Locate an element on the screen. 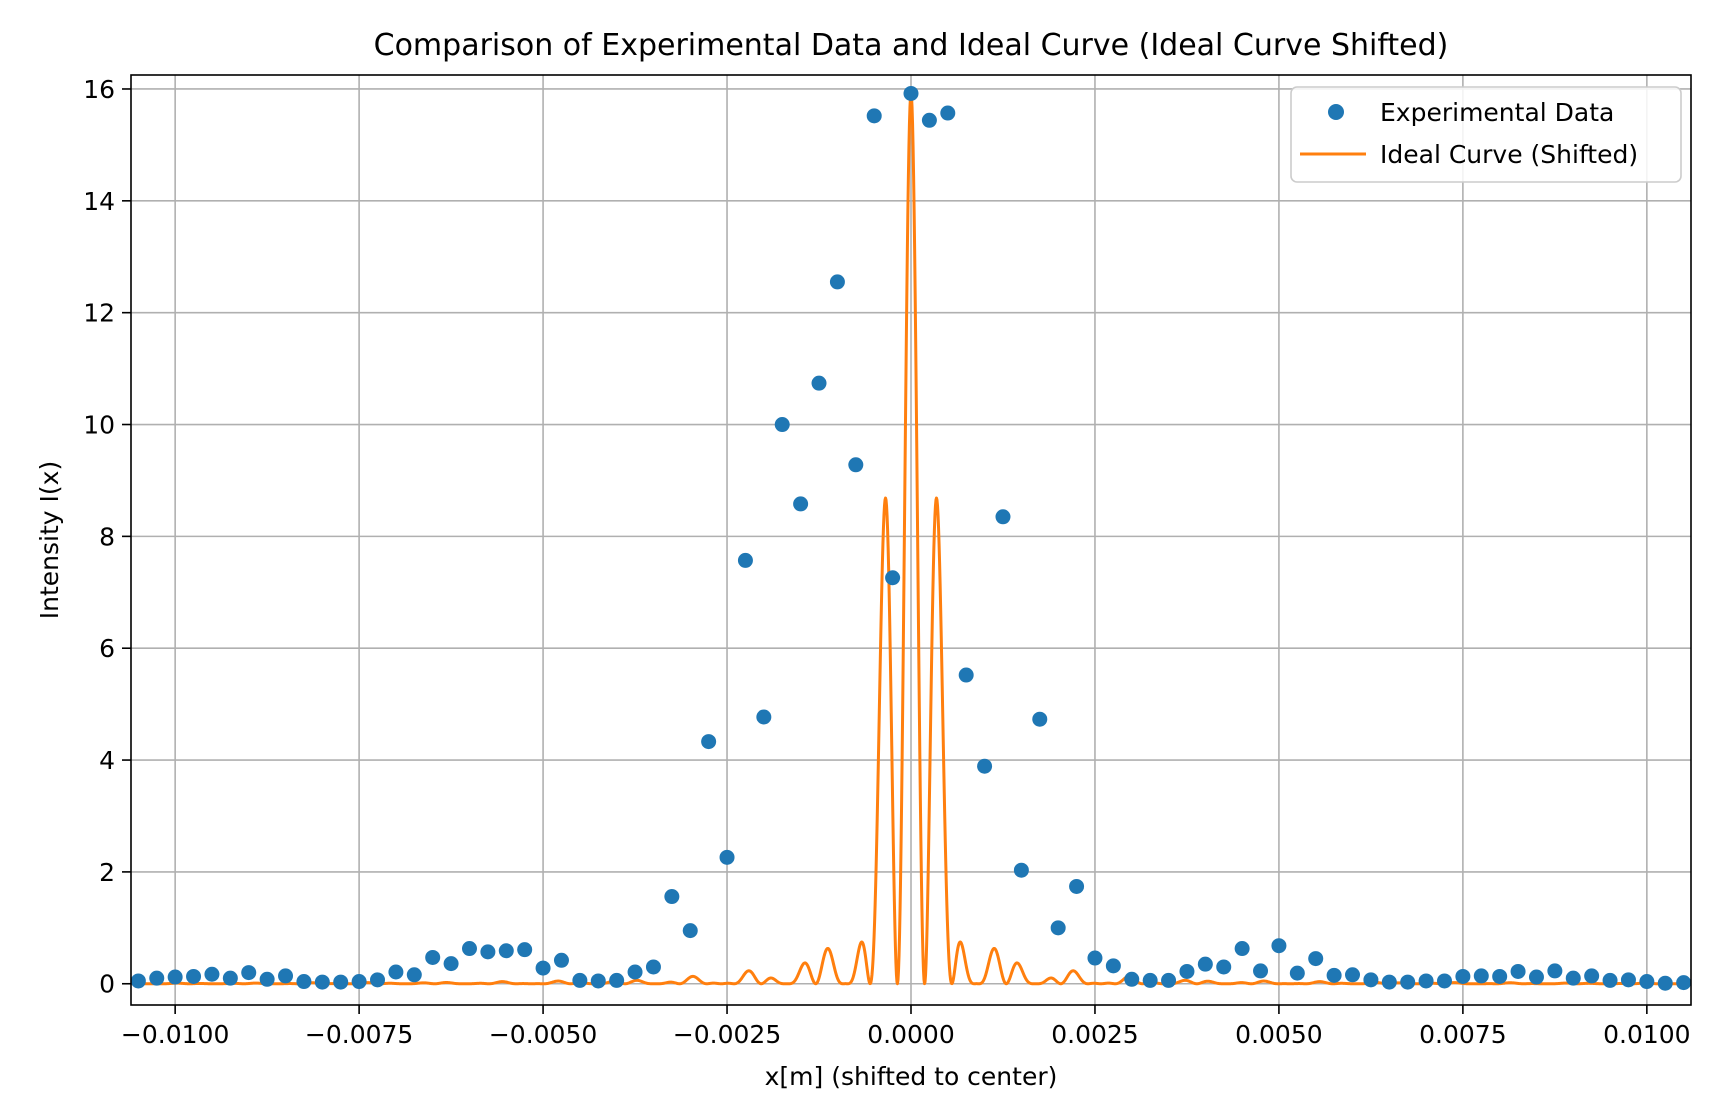 The height and width of the screenshot is (1098, 1729). y-tick-label: 16 is located at coordinates (99, 89).